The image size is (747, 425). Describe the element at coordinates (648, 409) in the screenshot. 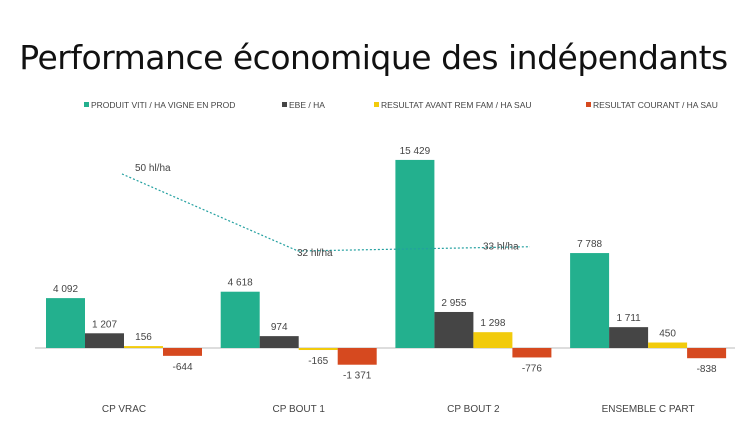

I see `category-label: ENSEMBLE C PART` at that location.